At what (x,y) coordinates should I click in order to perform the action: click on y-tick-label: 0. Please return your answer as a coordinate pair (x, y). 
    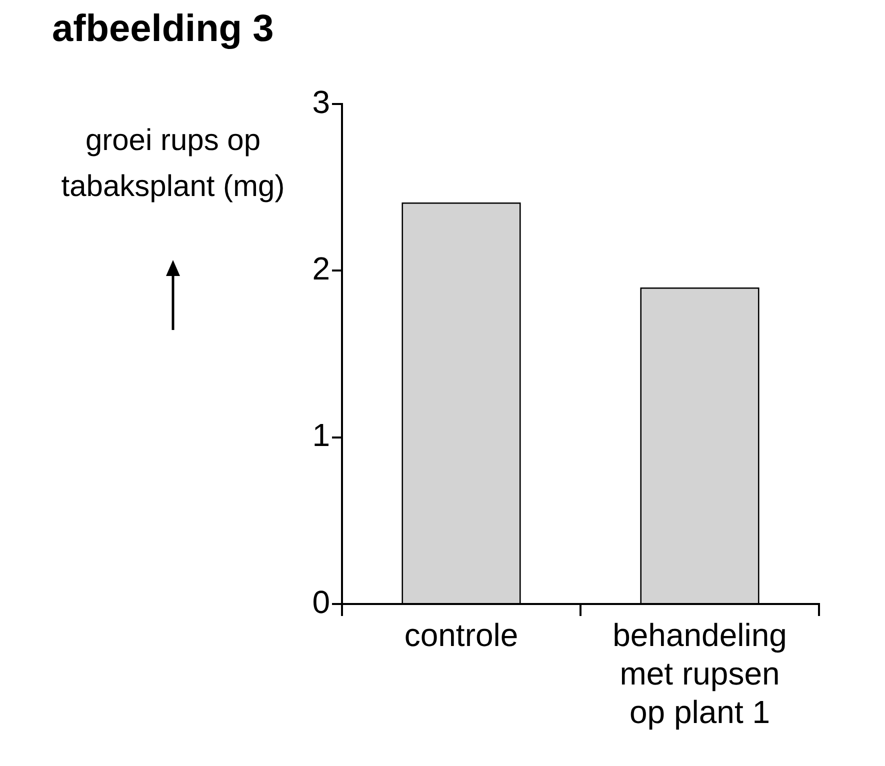
    Looking at the image, I should click on (321, 602).